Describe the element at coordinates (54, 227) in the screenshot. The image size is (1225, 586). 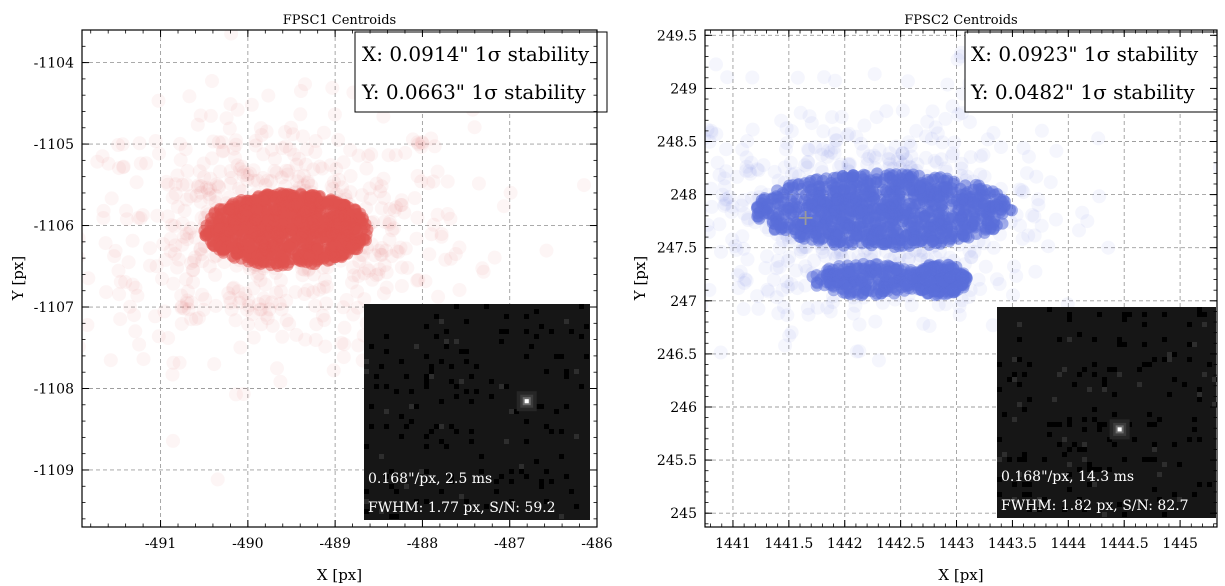
I see `y-tick-label: -1106` at that location.